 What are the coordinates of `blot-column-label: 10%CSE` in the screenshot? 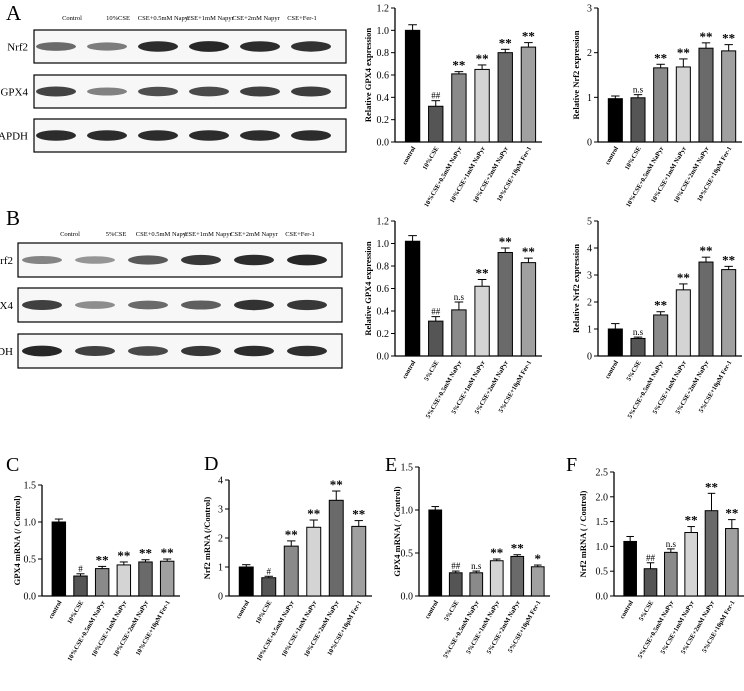 It's located at (118, 18).